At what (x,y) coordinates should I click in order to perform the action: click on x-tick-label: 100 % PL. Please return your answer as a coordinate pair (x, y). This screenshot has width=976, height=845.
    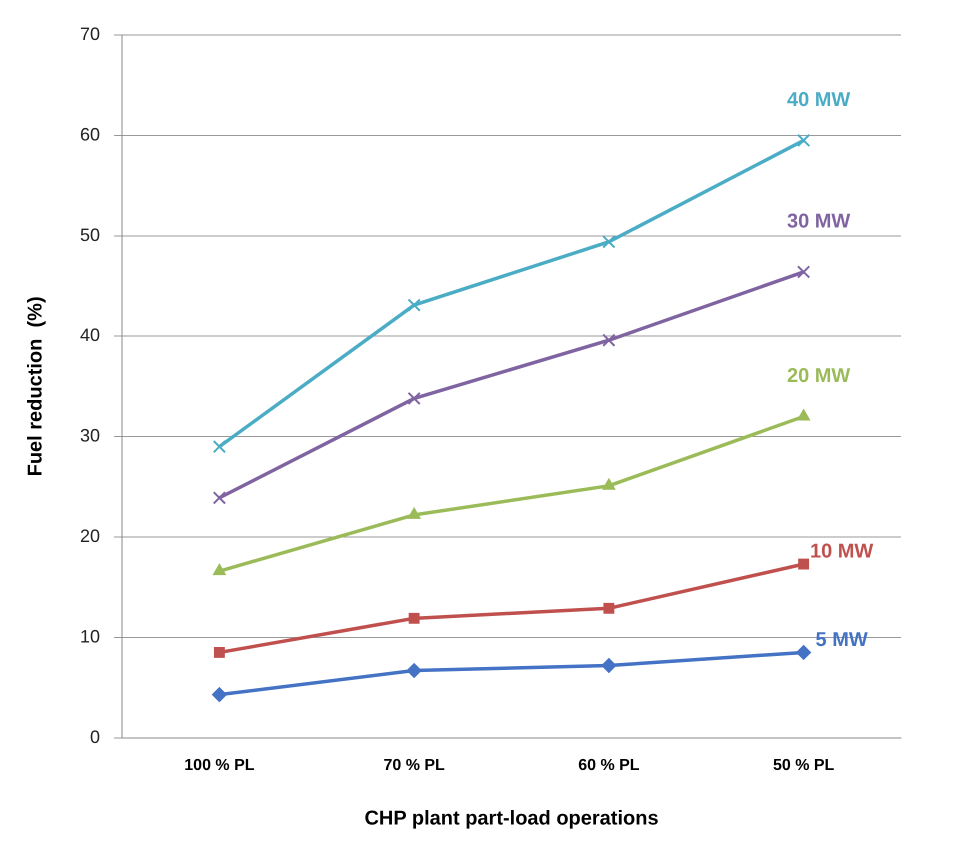
    Looking at the image, I should click on (219, 765).